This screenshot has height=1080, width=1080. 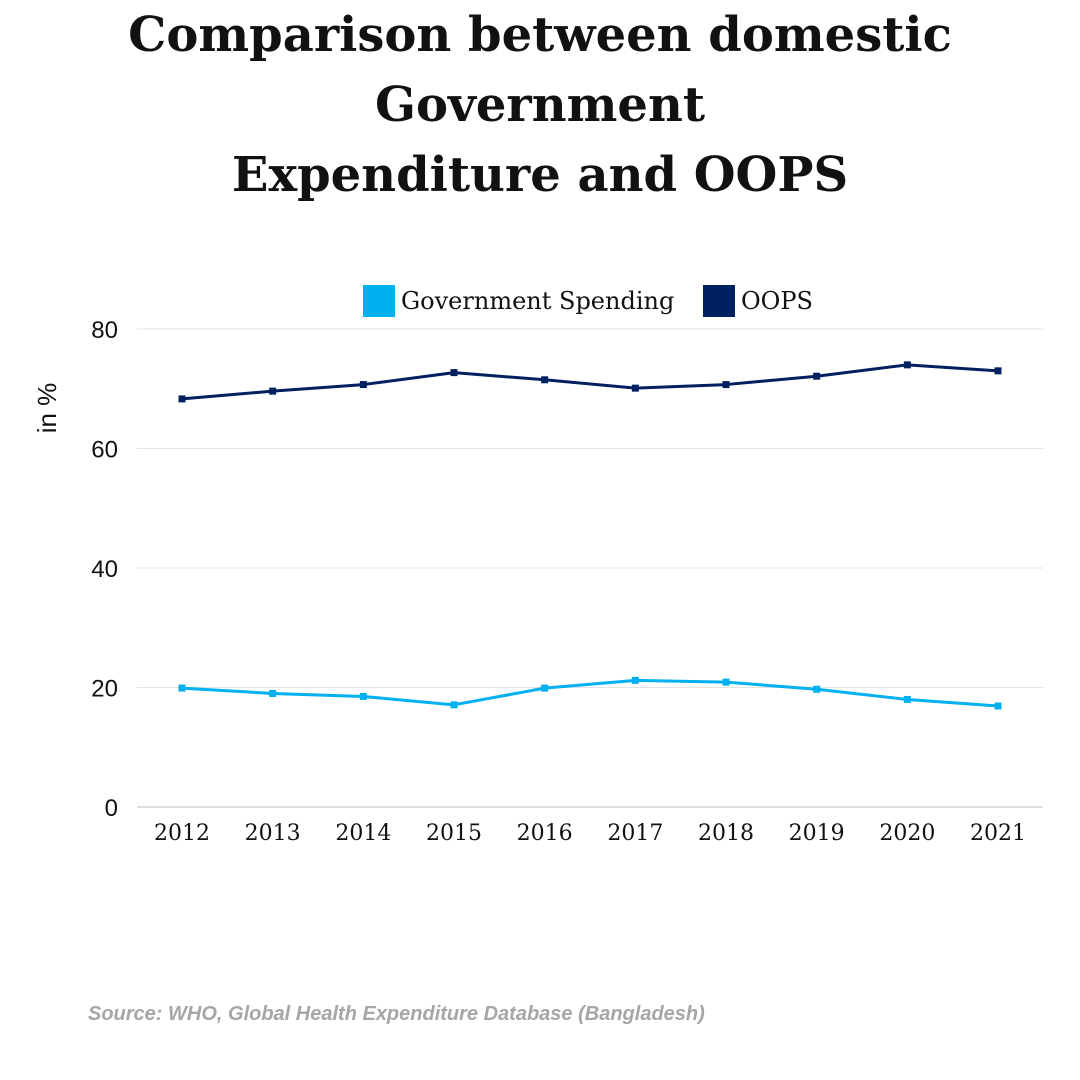 I want to click on legend-label: OOPS, so click(x=777, y=301).